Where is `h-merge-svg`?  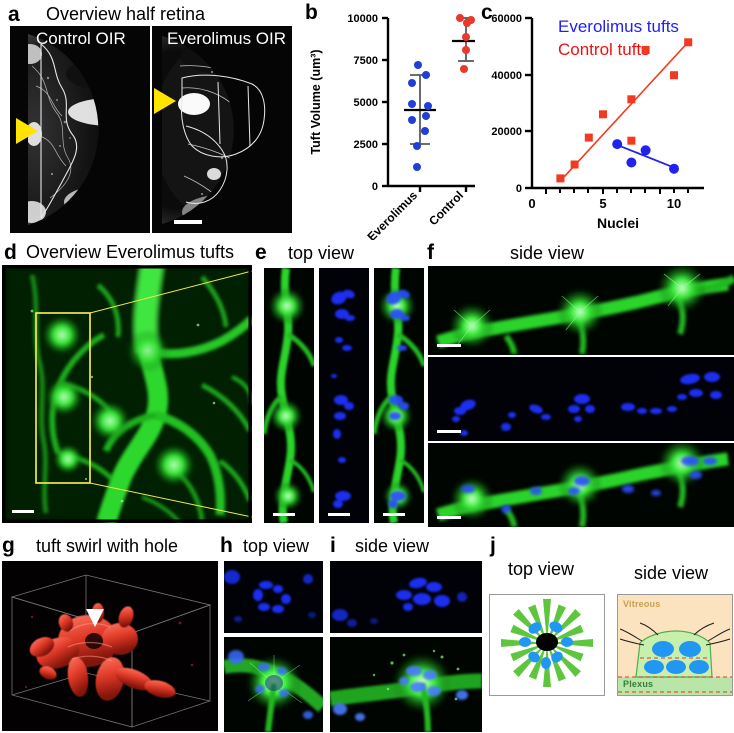 h-merge-svg is located at coordinates (273, 684).